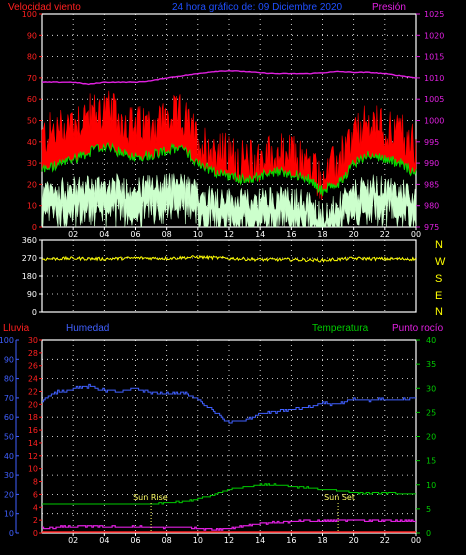  I want to click on pressure-y-tick: 1010, so click(434, 78).